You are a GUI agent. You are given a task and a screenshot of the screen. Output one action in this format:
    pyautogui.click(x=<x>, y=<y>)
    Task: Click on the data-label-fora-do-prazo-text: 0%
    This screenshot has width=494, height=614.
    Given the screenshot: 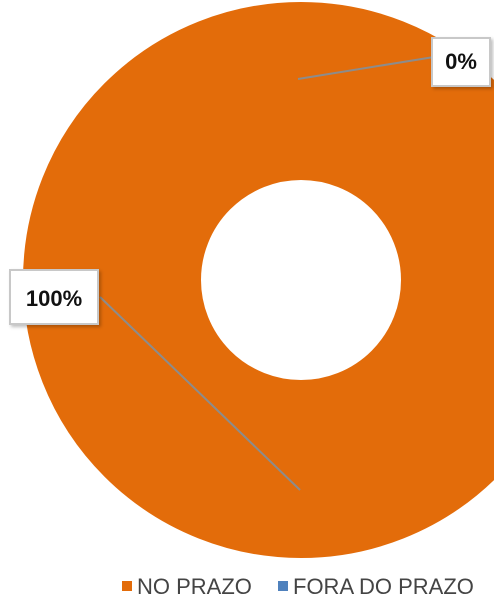 What is the action you would take?
    pyautogui.click(x=461, y=61)
    